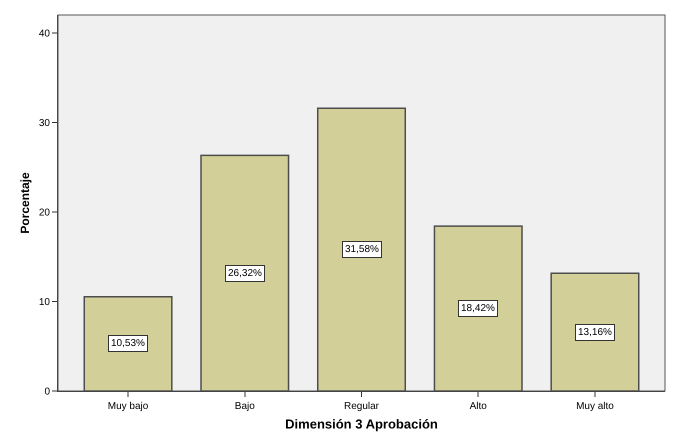  Describe the element at coordinates (361, 424) in the screenshot. I see `x-axis-title: Dimensión 3 Aprobación` at that location.